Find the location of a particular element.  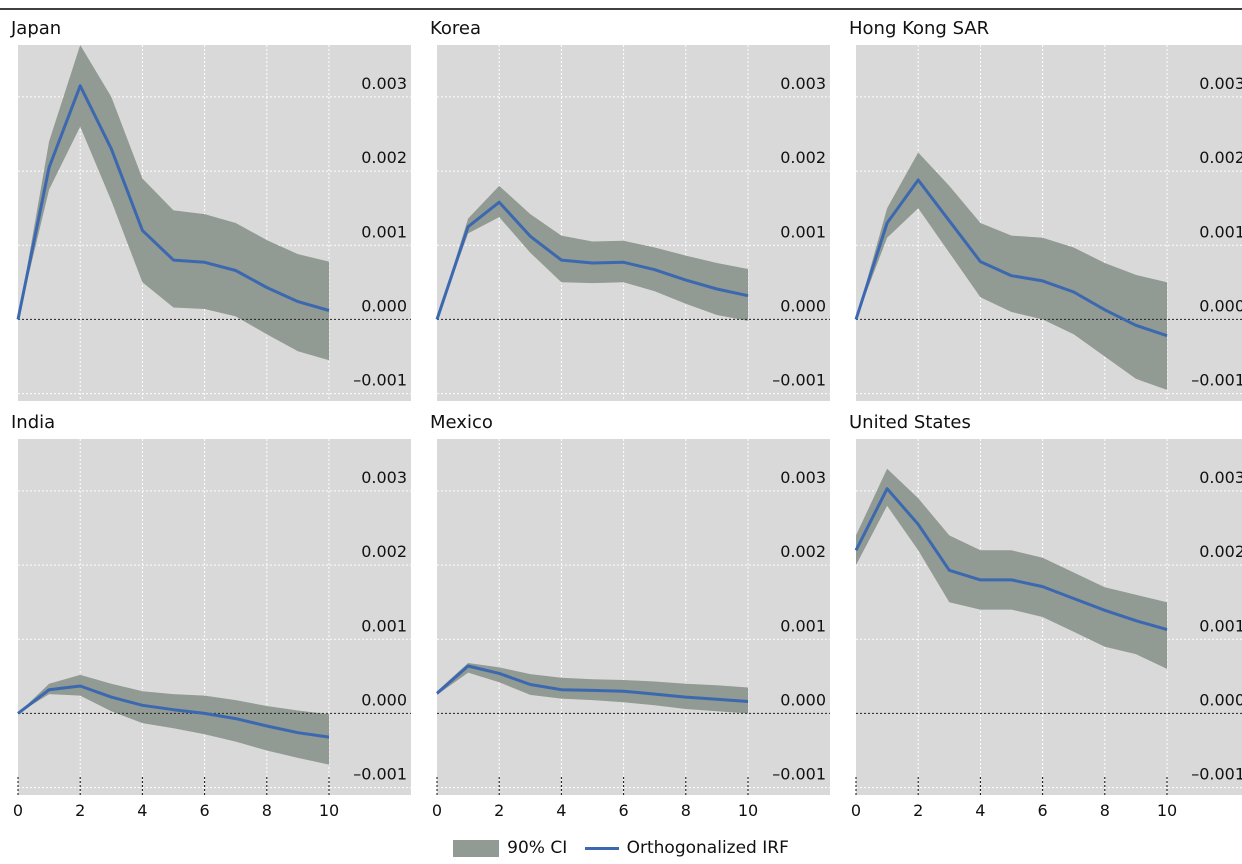

panel-title: Hong Kong SAR is located at coordinates (919, 28).